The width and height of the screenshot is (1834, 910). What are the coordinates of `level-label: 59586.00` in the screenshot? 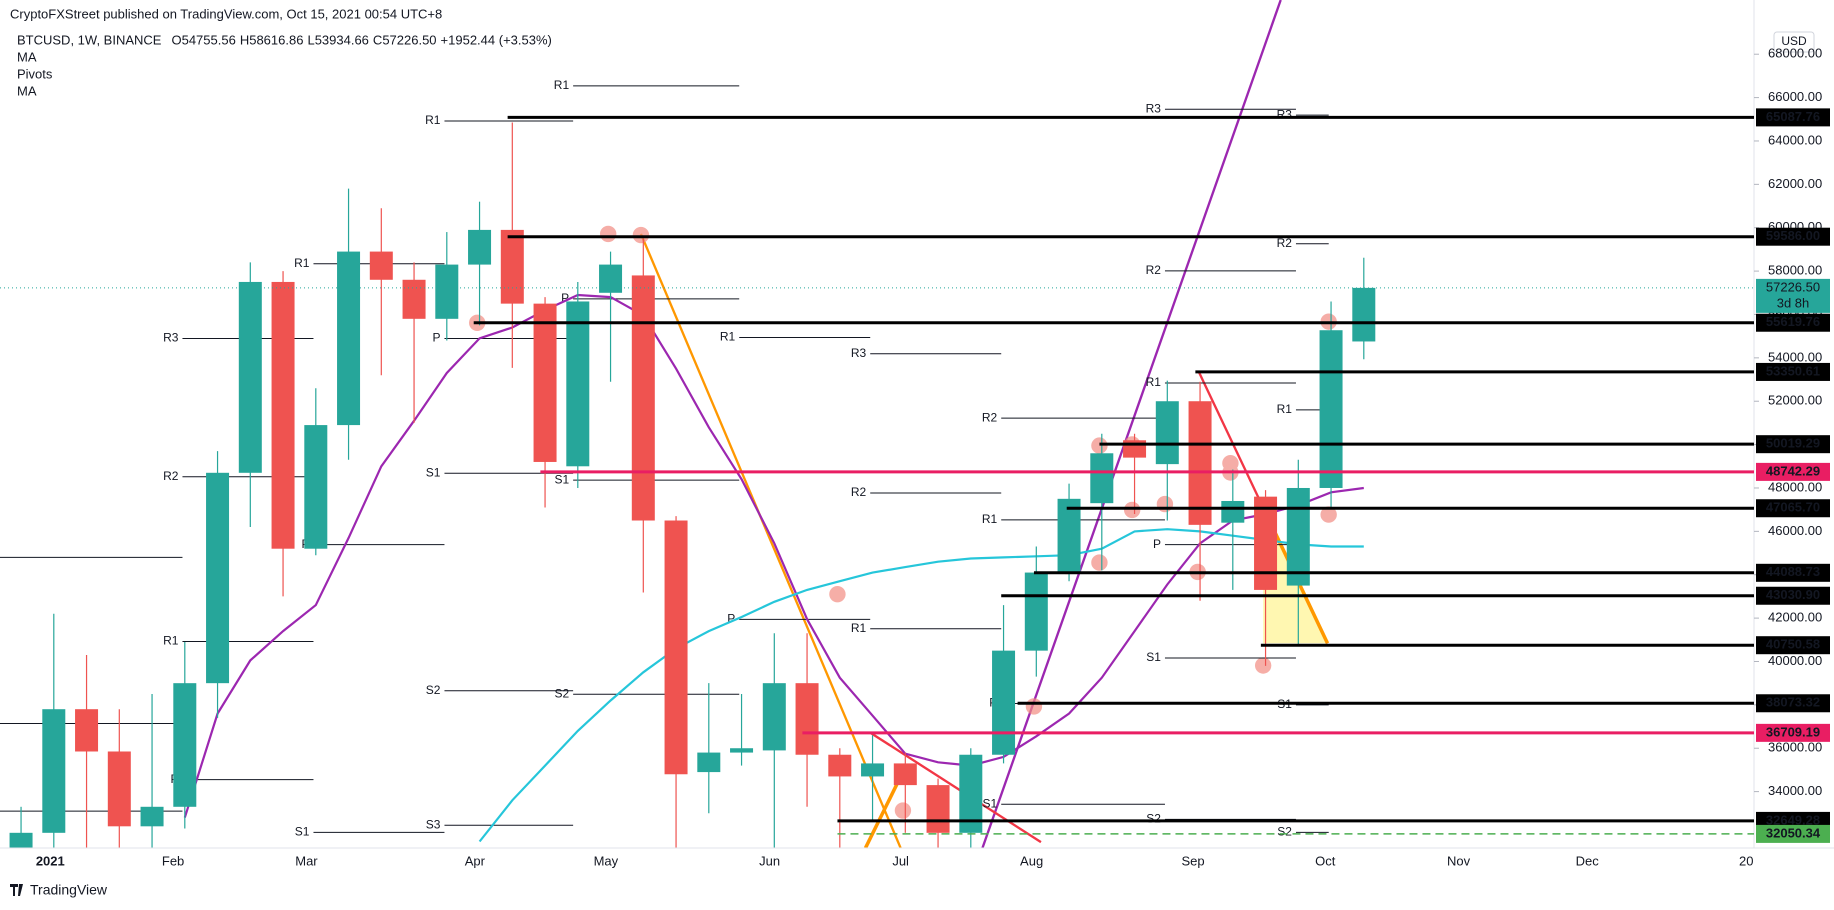 It's located at (1793, 235).